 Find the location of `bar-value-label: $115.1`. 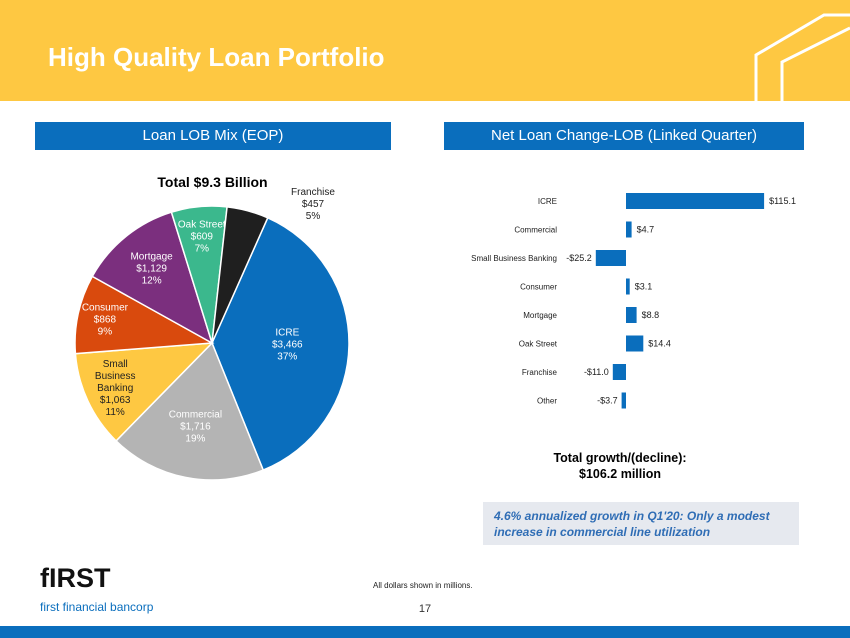

bar-value-label: $115.1 is located at coordinates (782, 201).